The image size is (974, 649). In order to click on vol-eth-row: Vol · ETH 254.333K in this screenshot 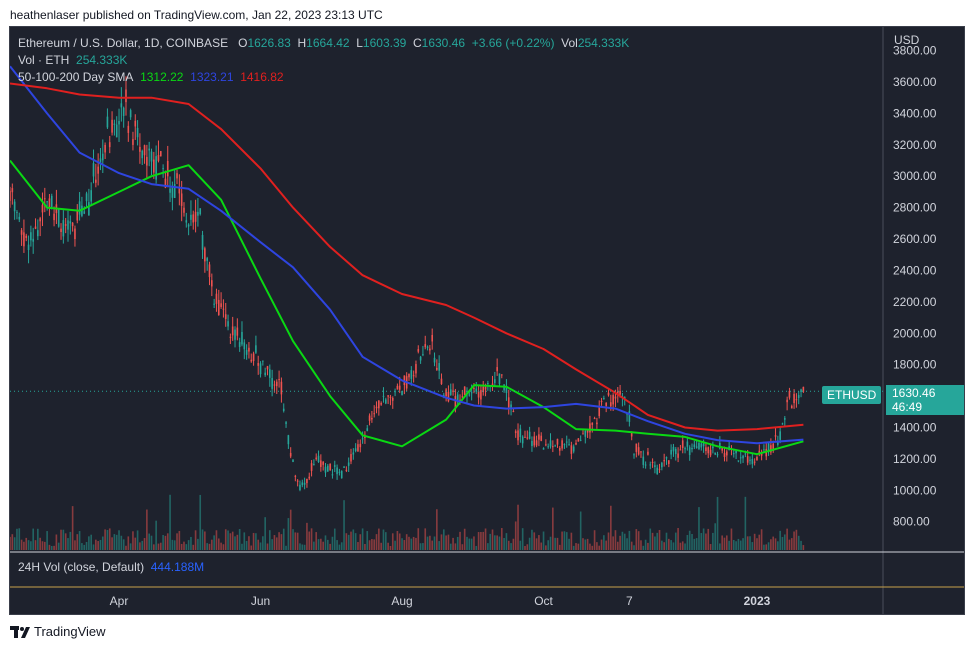, I will do `click(323, 60)`.